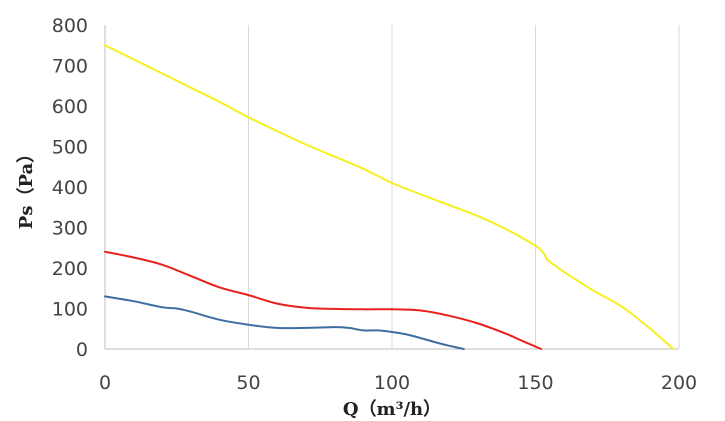 The width and height of the screenshot is (725, 421). What do you see at coordinates (70, 229) in the screenshot?
I see `y-tick-label: 300` at bounding box center [70, 229].